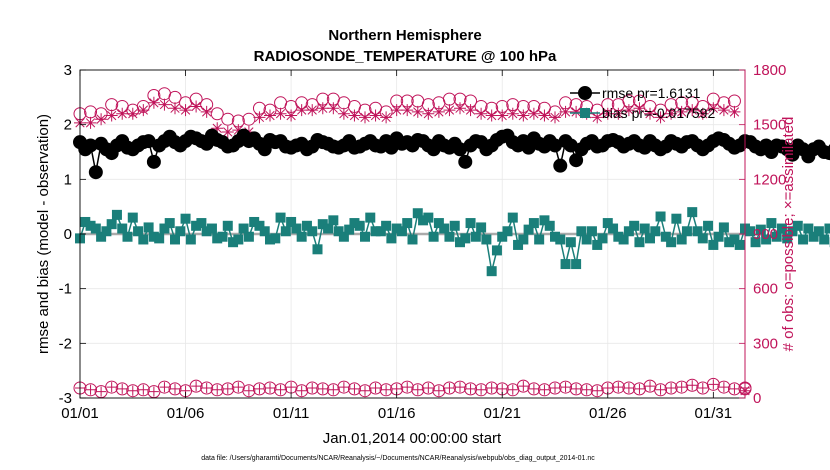 The height and width of the screenshot is (470, 830). I want to click on series-bias, so click(452, 242).